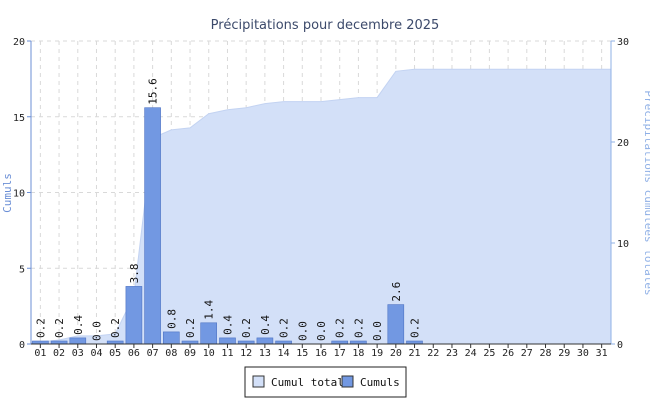 Image resolution: width=650 pixels, height=404 pixels. I want to click on x-tick-label-09: 09, so click(190, 353).